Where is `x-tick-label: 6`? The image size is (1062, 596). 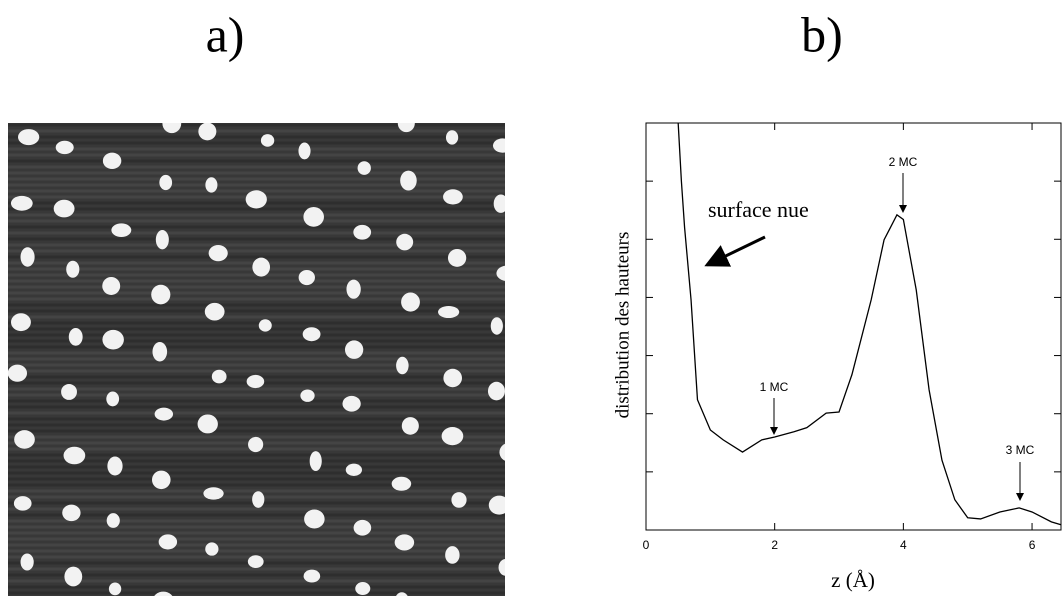
x-tick-label: 6 is located at coordinates (1032, 545).